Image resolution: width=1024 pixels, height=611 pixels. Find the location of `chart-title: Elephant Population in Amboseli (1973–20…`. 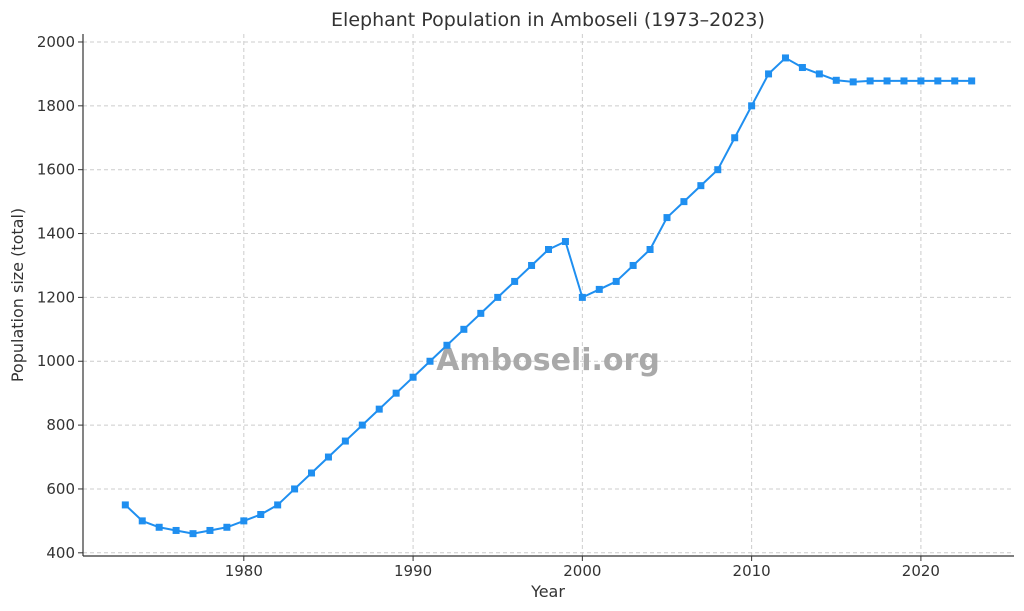

chart-title: Elephant Population in Amboseli (1973–20… is located at coordinates (548, 20).